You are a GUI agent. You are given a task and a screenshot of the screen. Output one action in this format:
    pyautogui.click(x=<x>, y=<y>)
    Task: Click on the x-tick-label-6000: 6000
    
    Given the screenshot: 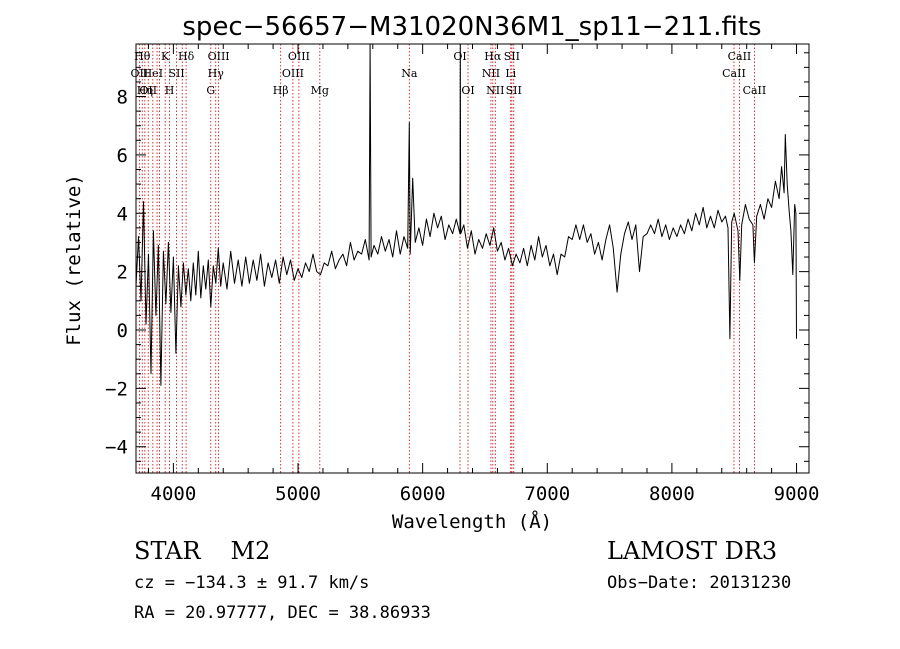 What is the action you would take?
    pyautogui.click(x=423, y=494)
    